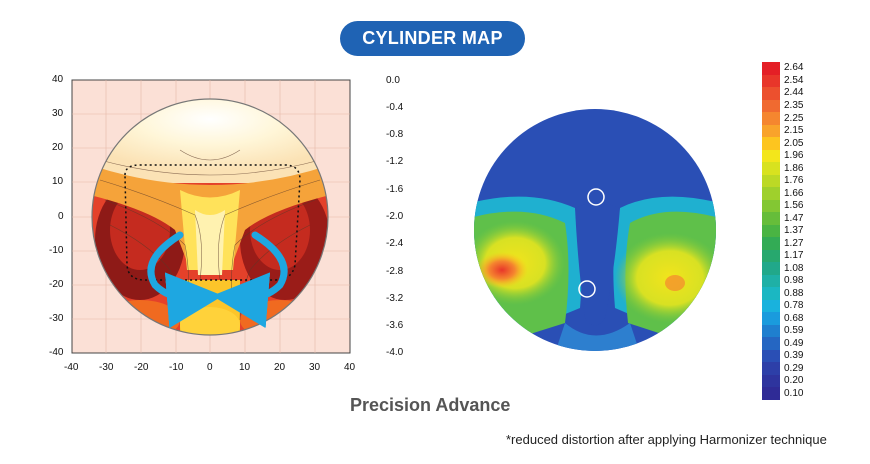  What do you see at coordinates (794, 80) in the screenshot?
I see `scale-value: 2.54` at bounding box center [794, 80].